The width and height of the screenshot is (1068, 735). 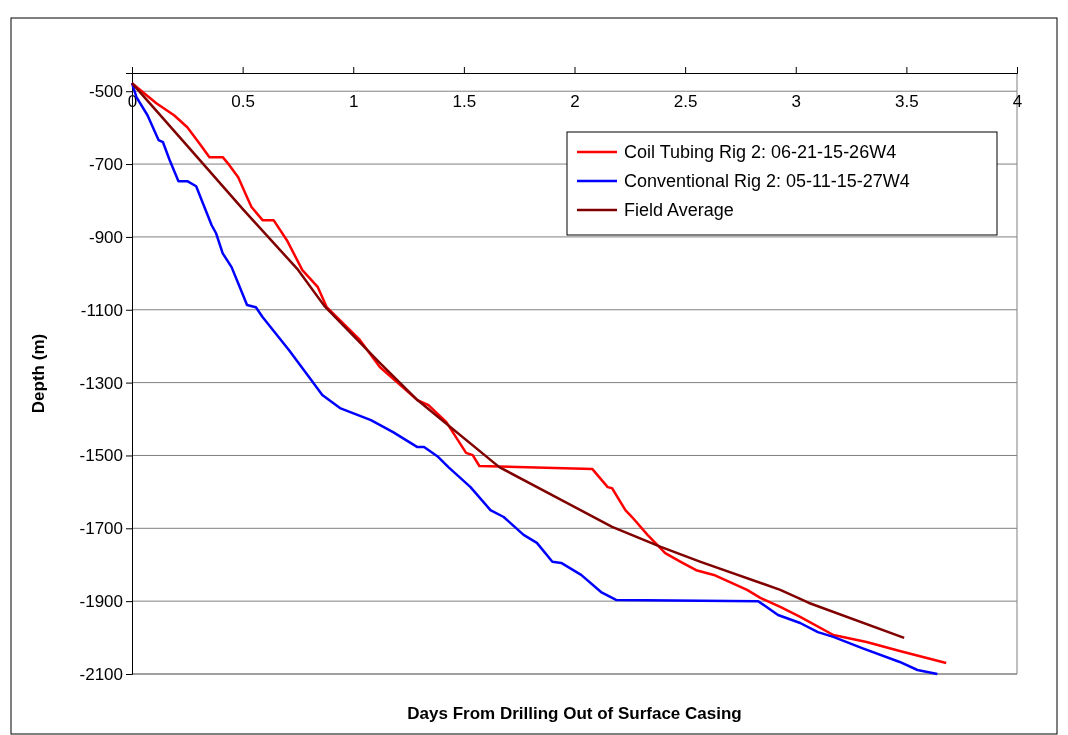 I want to click on x-tick-label: 3, so click(x=796, y=102).